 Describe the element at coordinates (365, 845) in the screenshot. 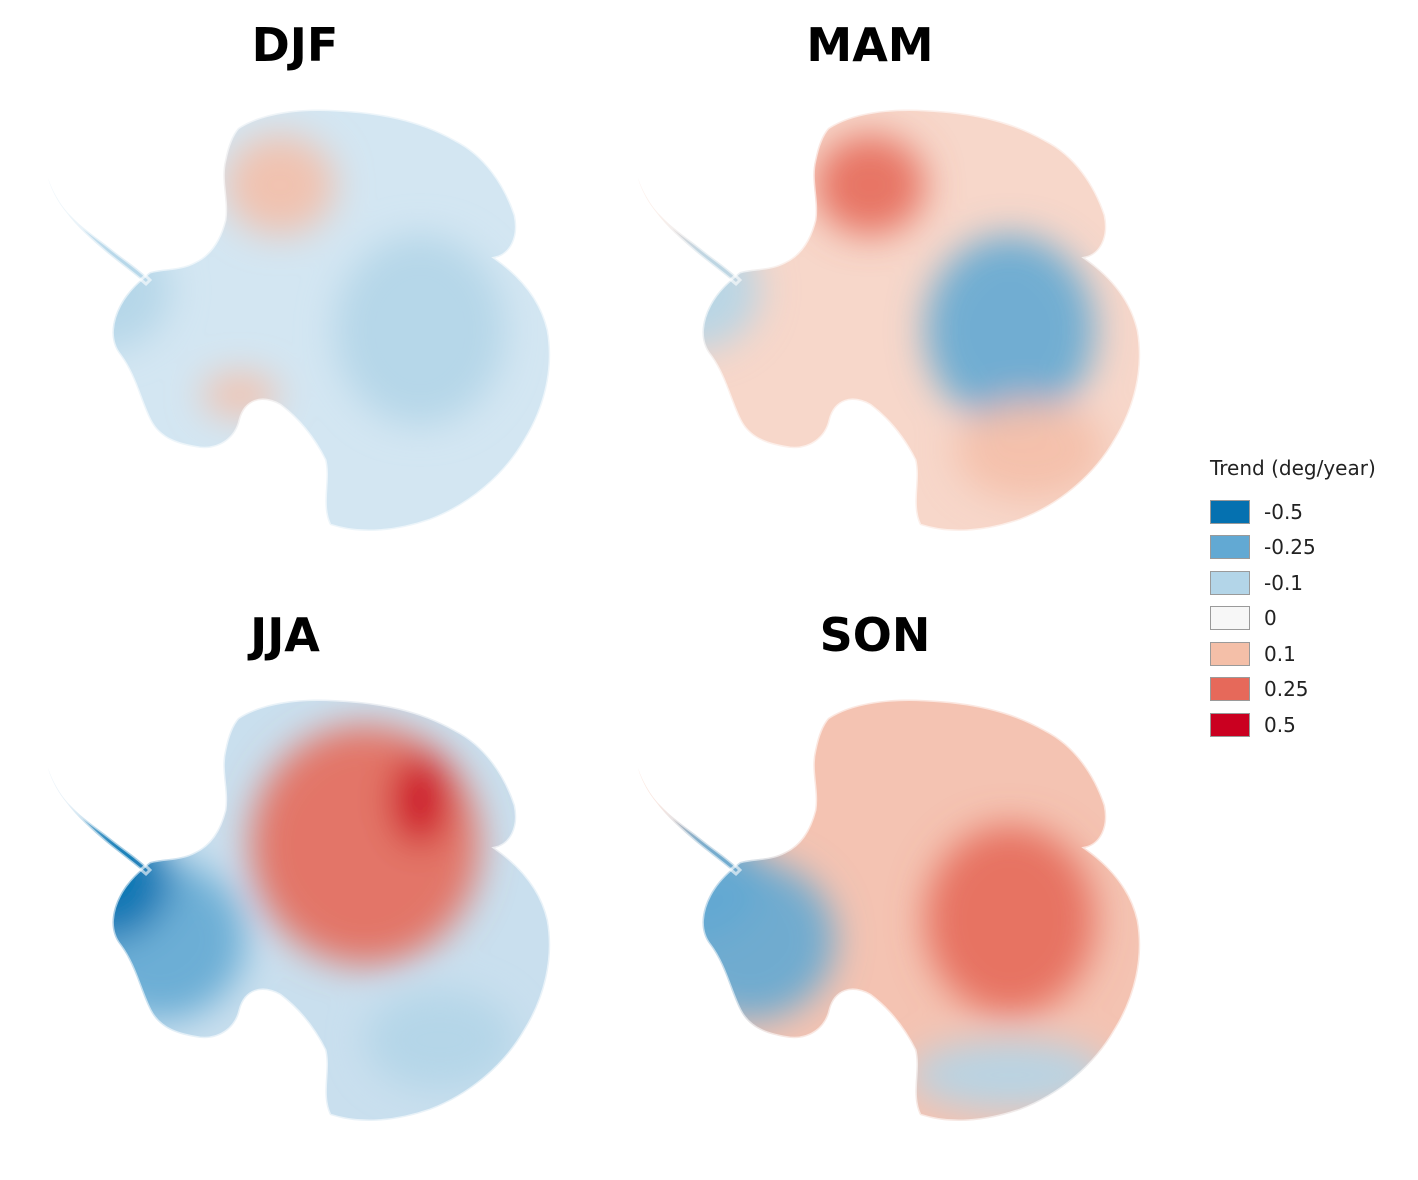

I see `trend-region-east-antarctica-interior` at that location.